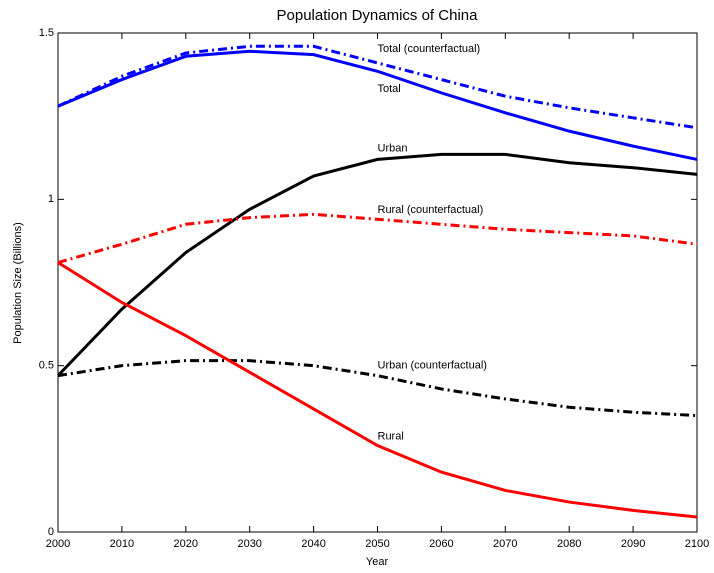 This screenshot has width=714, height=573. Describe the element at coordinates (441, 544) in the screenshot. I see `x-tick-label: 2060` at that location.